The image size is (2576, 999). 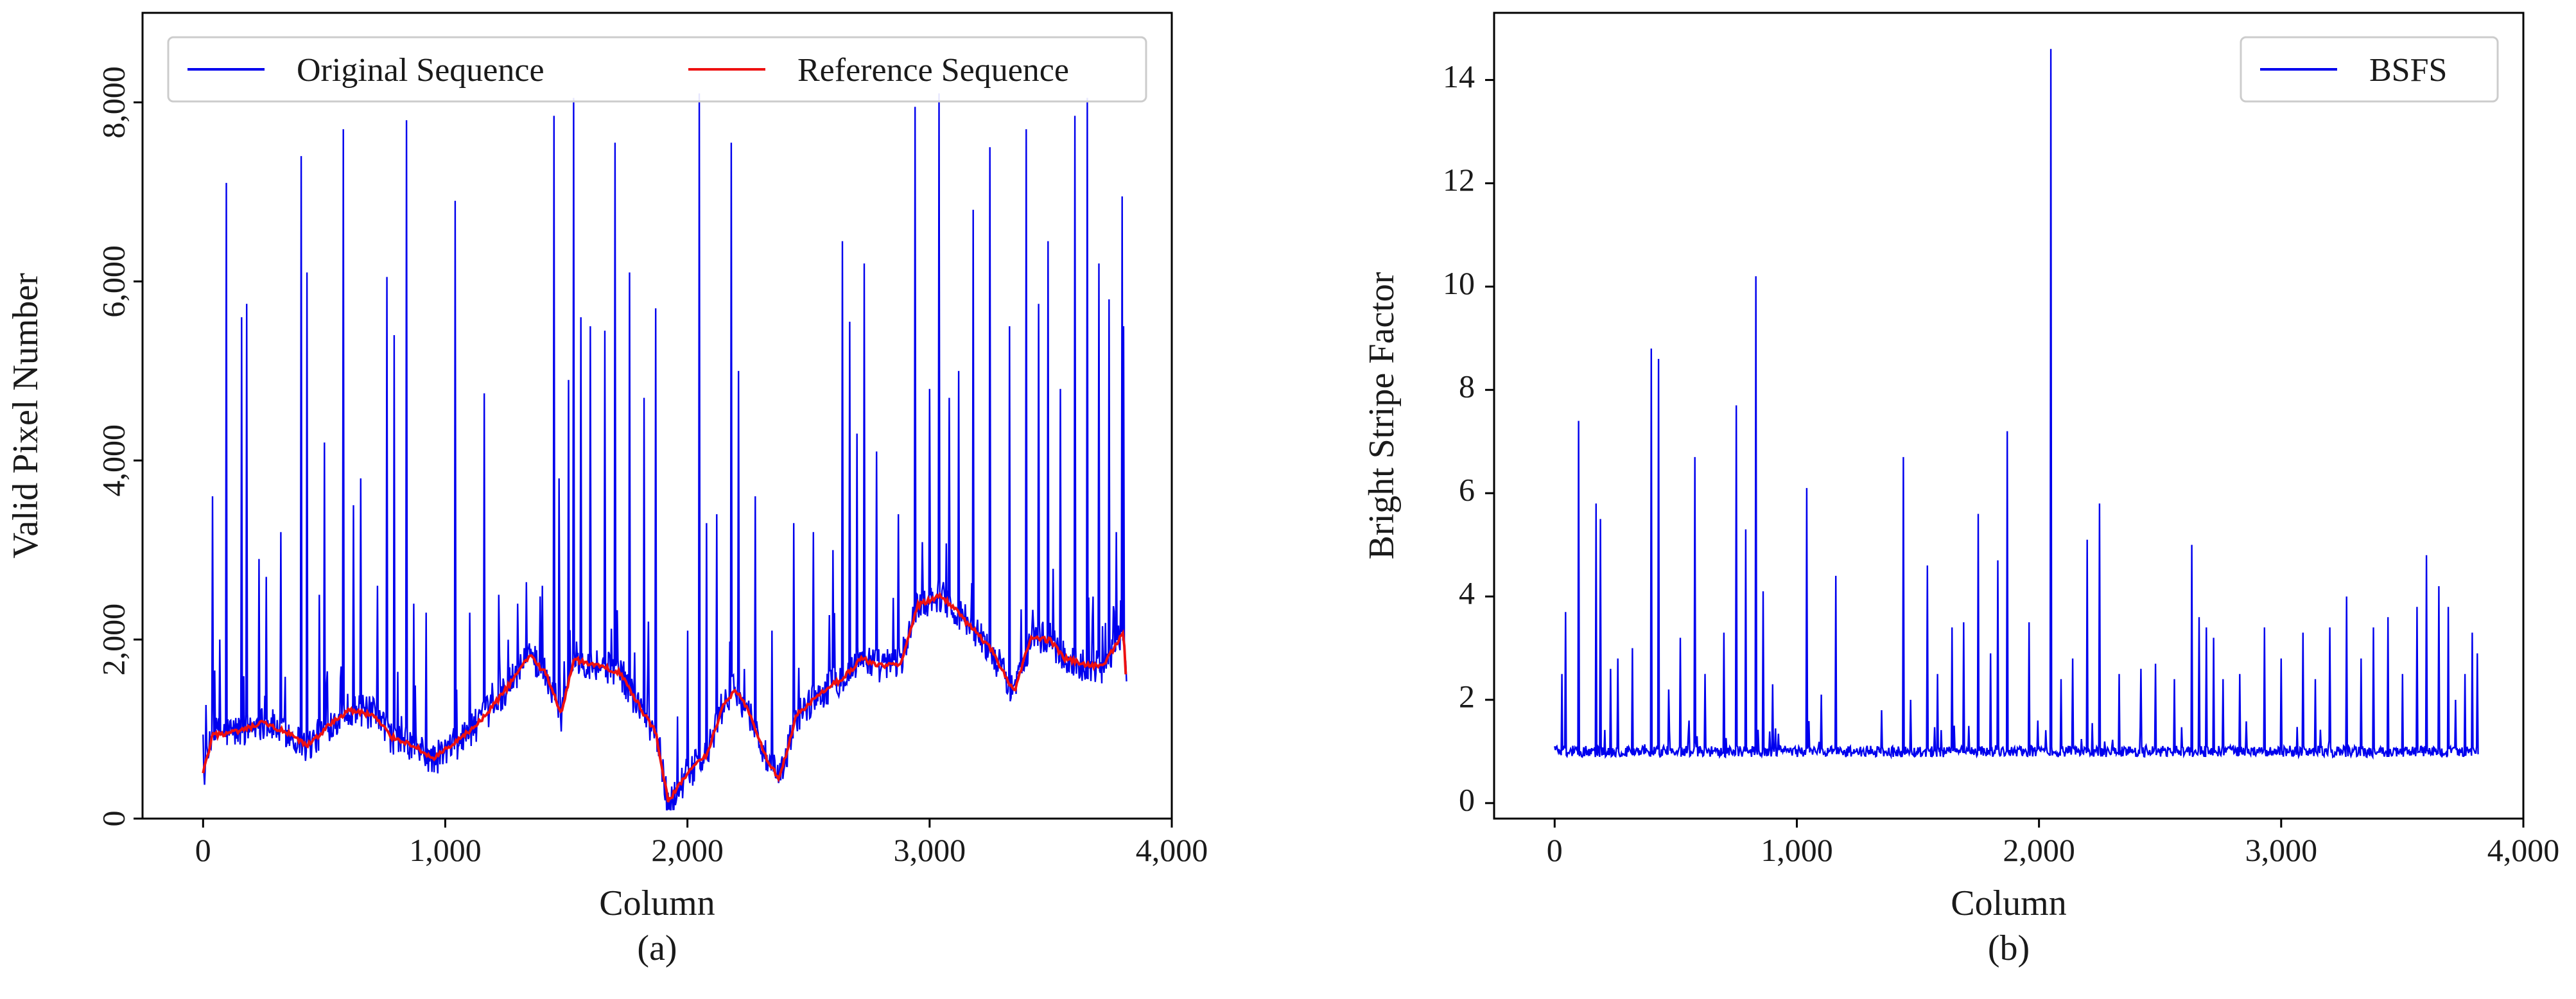 I want to click on panel-b-legend: BSFS, so click(x=2369, y=69).